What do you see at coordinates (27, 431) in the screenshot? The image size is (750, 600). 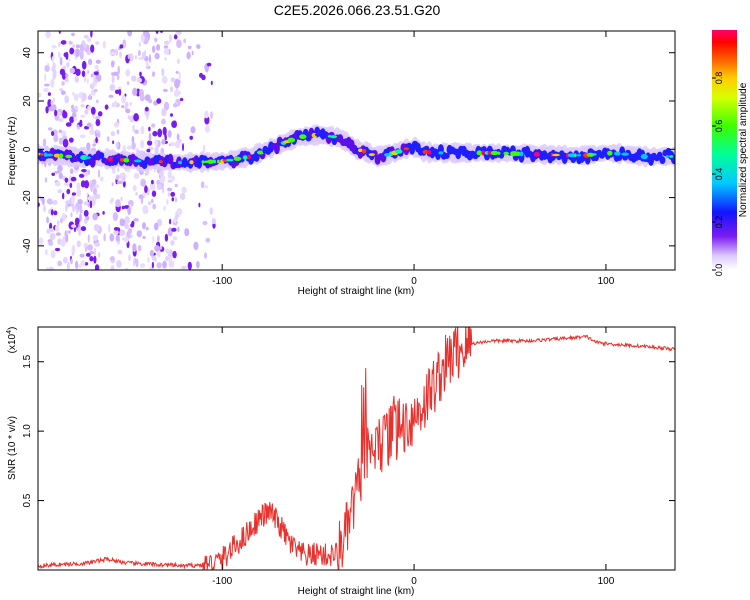 I see `y-tick-label: 1.0` at bounding box center [27, 431].